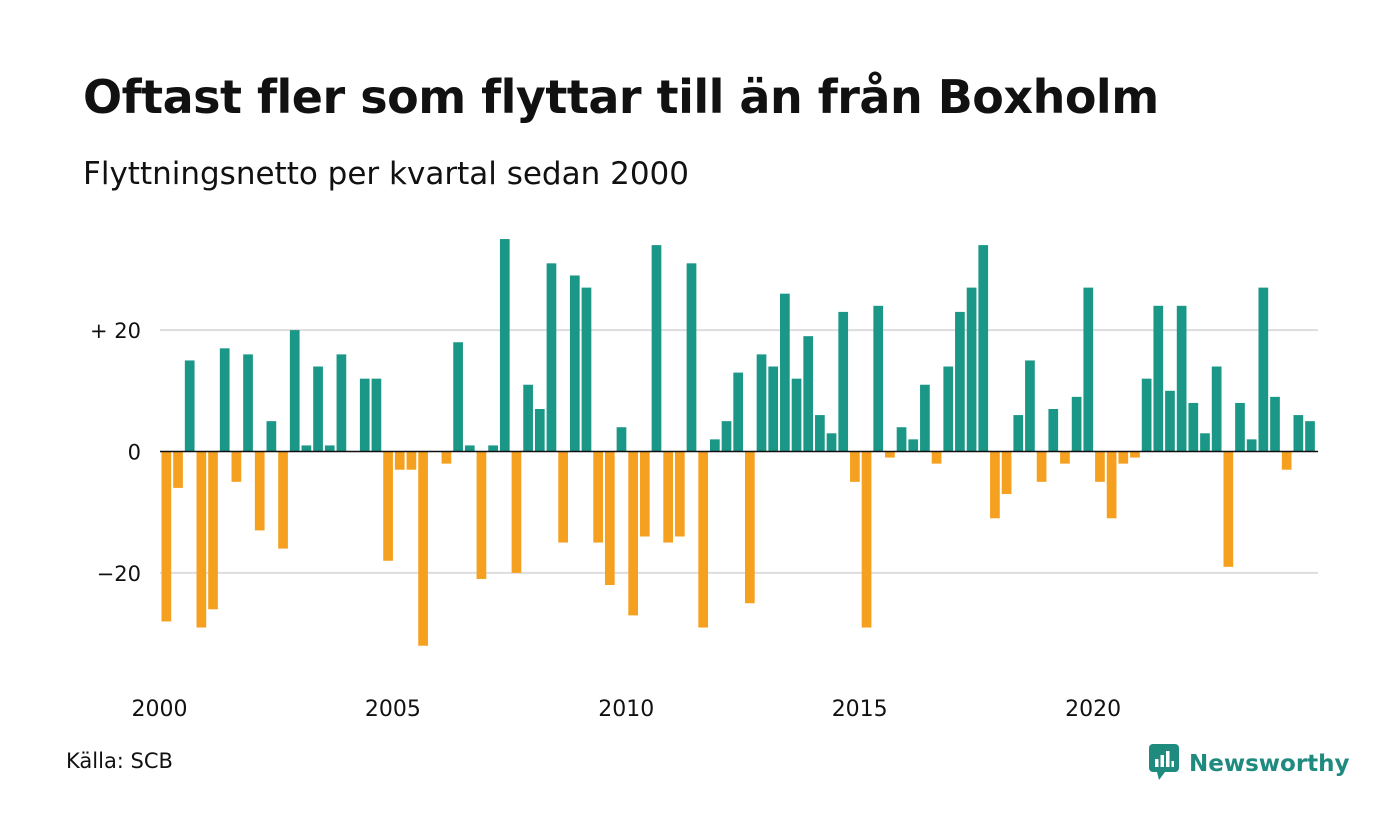 This screenshot has width=1400, height=840. Describe the element at coordinates (119, 761) in the screenshot. I see `source-note: Källa: SCB` at that location.